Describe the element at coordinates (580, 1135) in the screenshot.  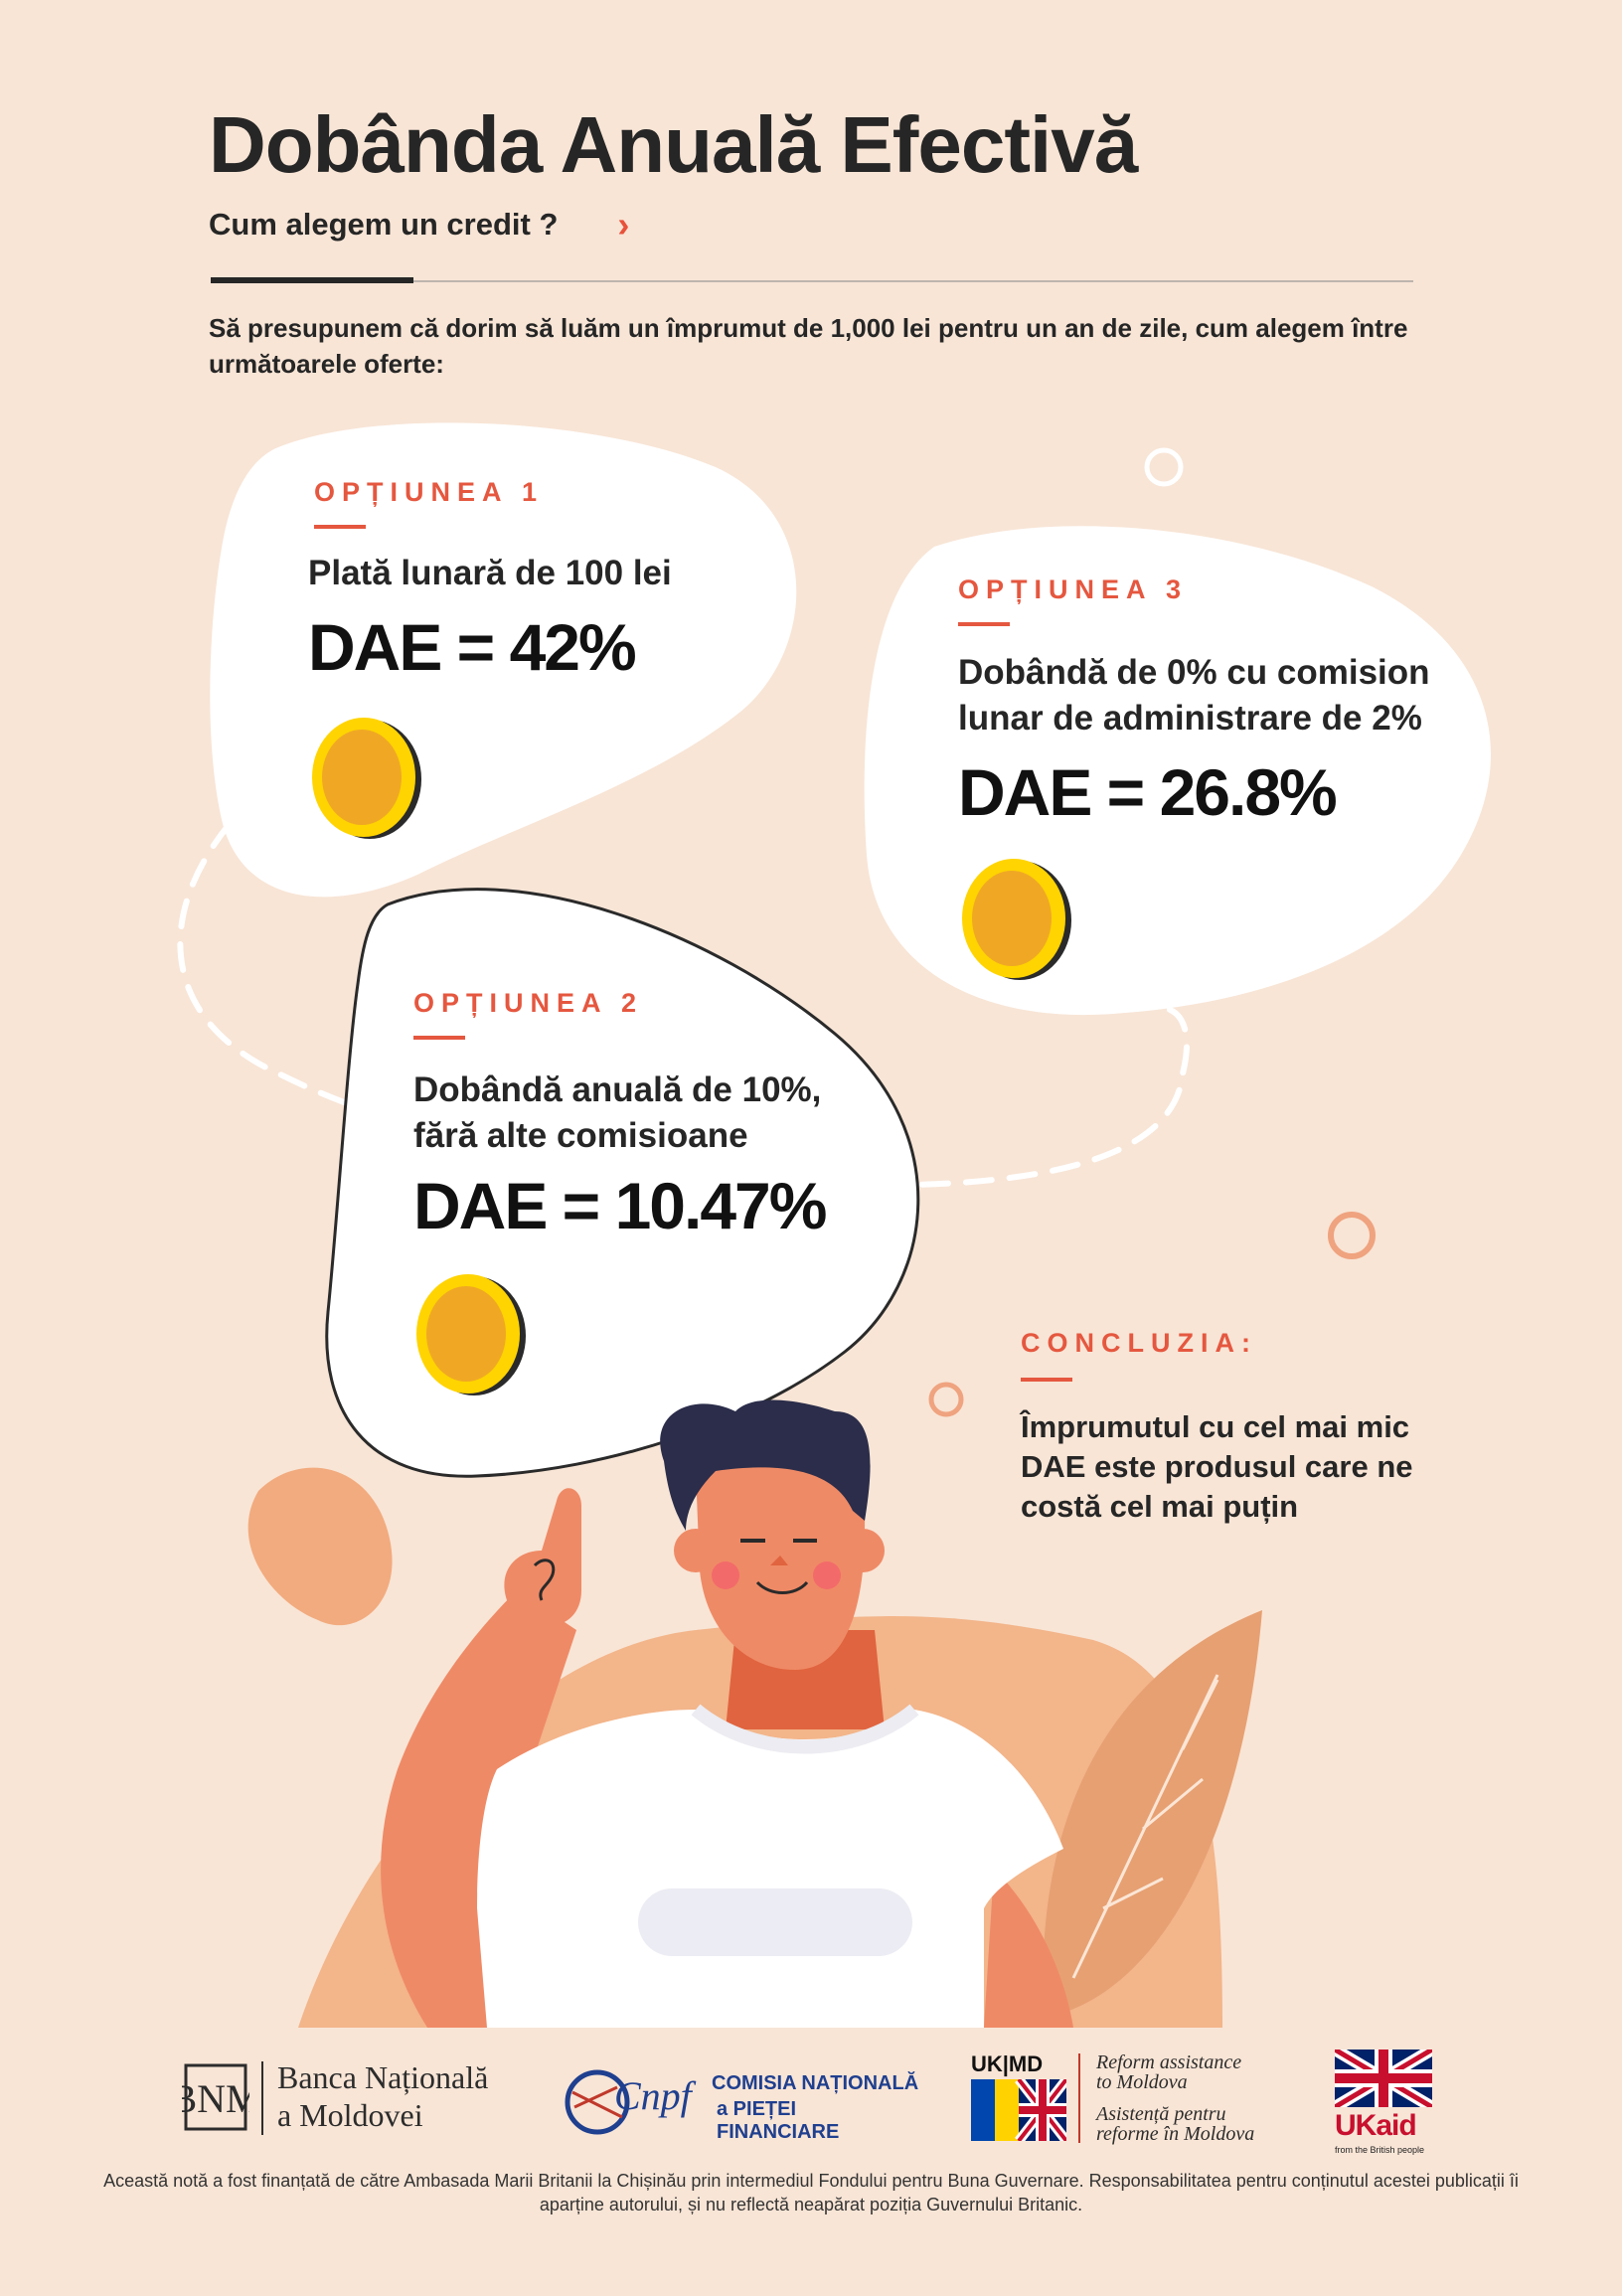
I see `option-2-description-line-2: fără alte comisioane` at that location.